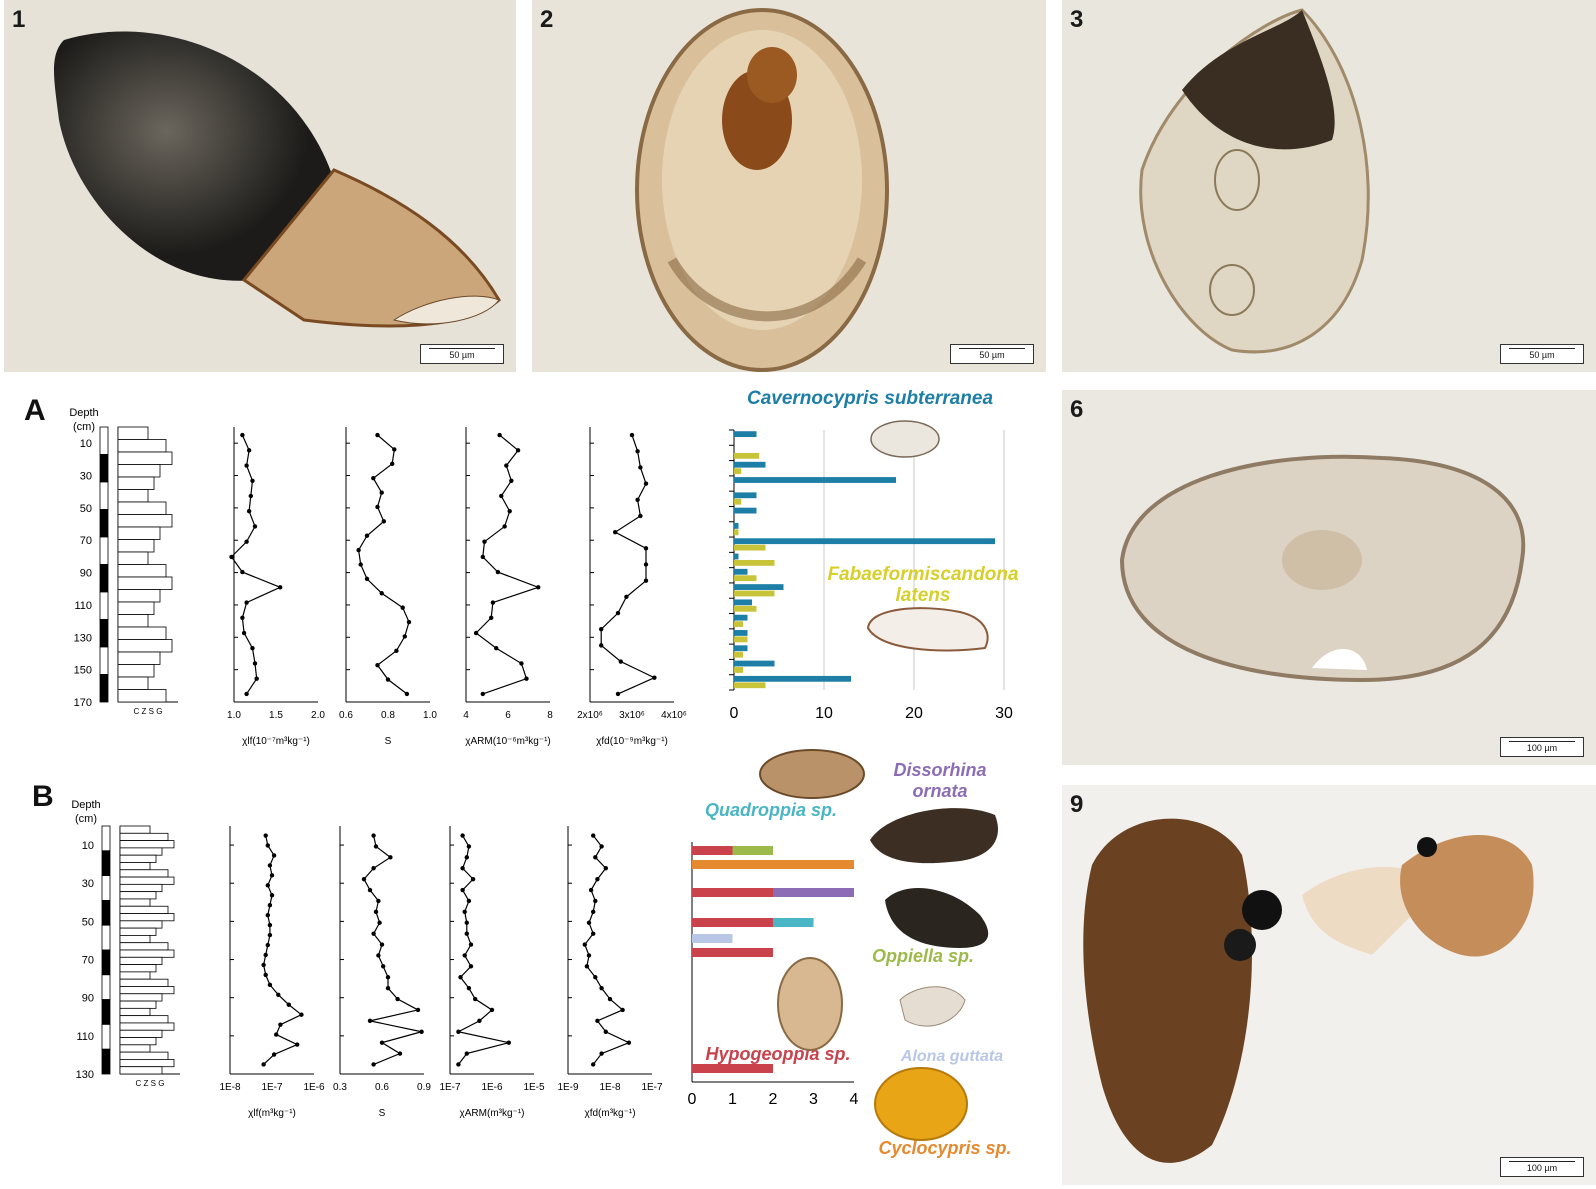  What do you see at coordinates (732, 1099) in the screenshot?
I see `bar-tick-label: 1` at bounding box center [732, 1099].